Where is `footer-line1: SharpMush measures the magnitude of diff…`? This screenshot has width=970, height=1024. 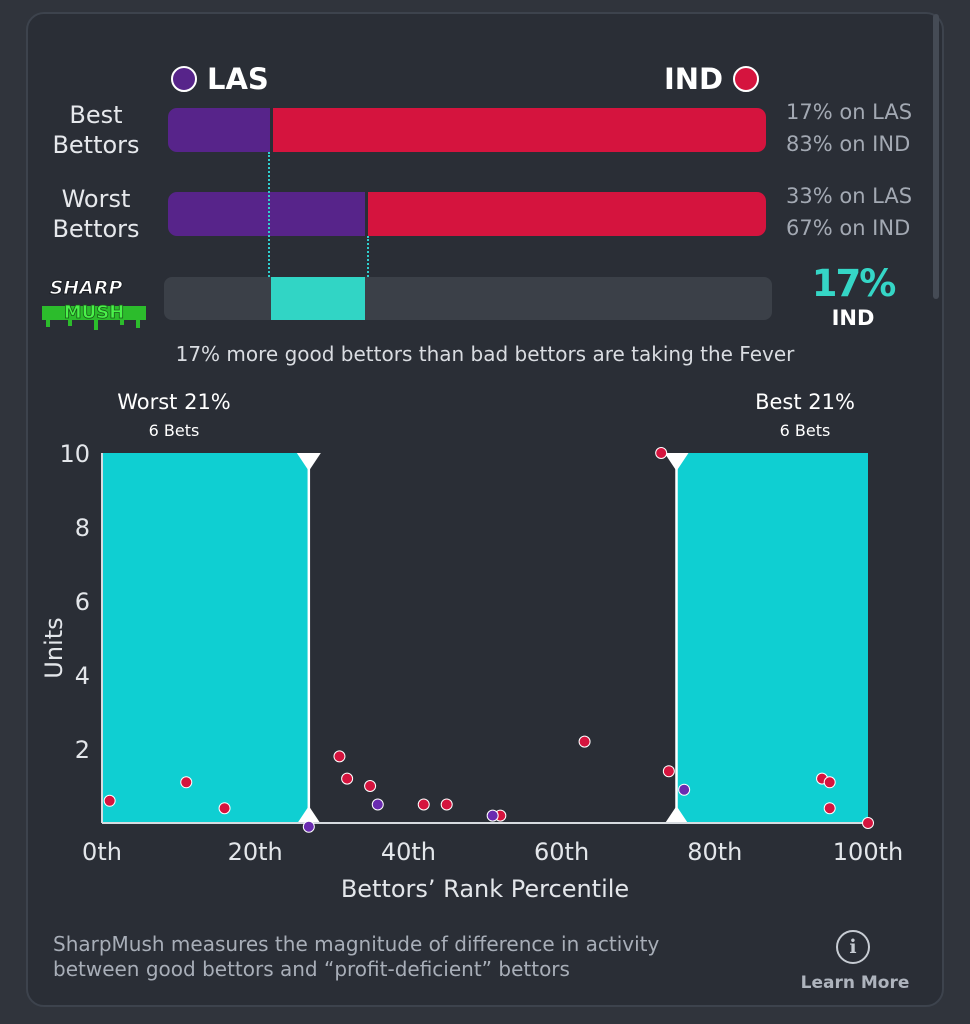 footer-line1: SharpMush measures the magnitude of diff… is located at coordinates (356, 944).